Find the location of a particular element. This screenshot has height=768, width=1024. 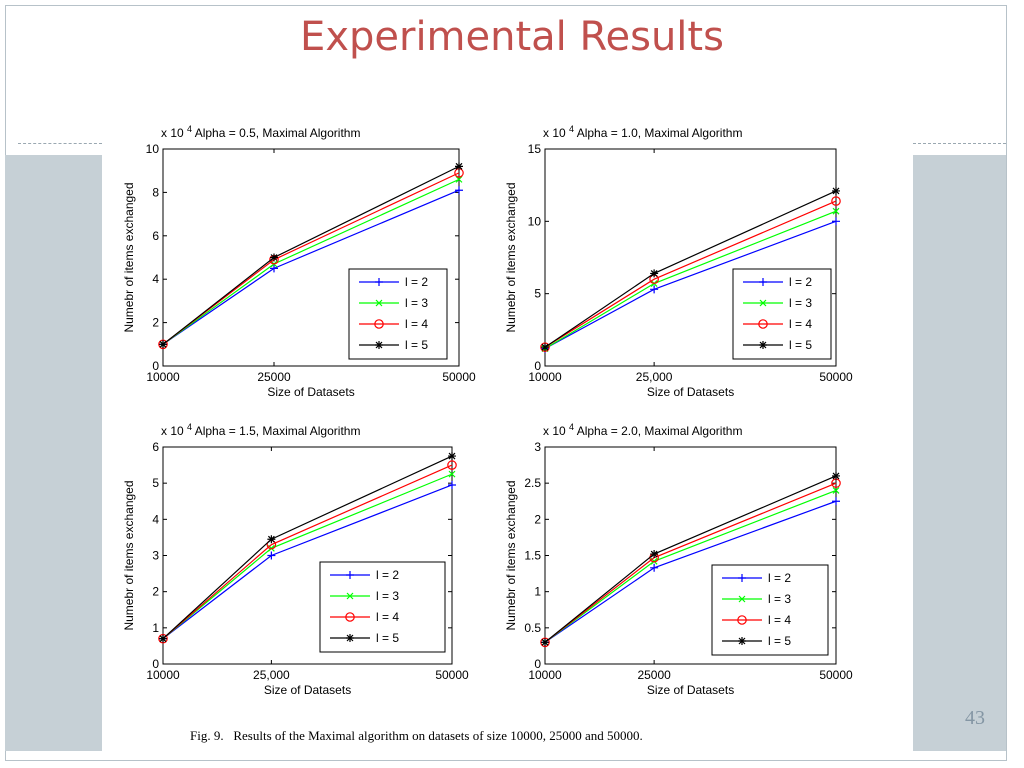

chart-title: x 10 4 Alpha = 2.0, Maximal Algorithm is located at coordinates (642, 430).